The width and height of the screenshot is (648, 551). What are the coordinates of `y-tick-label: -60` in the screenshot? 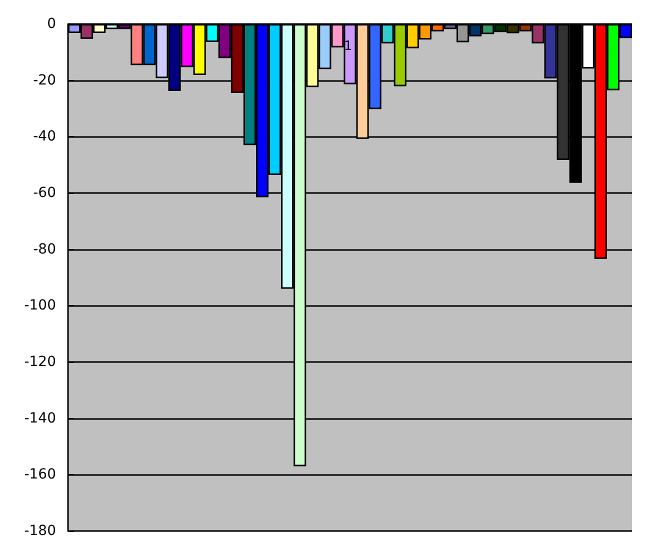 It's located at (44, 193).